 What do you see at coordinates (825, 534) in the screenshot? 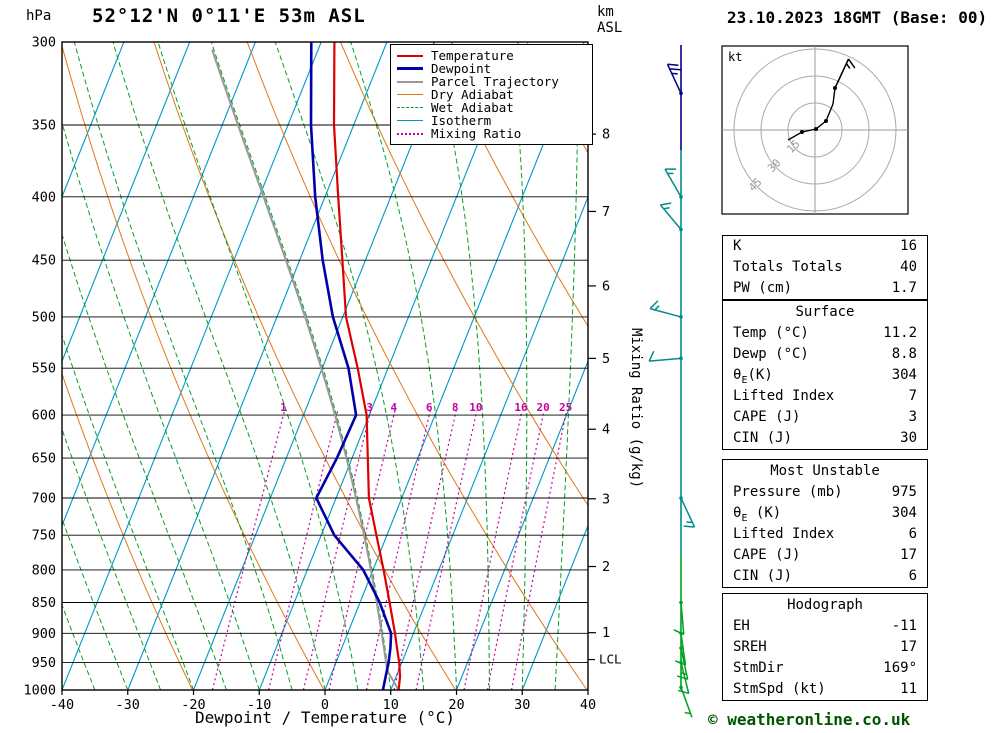
I see `stat-row: Lifted Index 6` at bounding box center [825, 534].